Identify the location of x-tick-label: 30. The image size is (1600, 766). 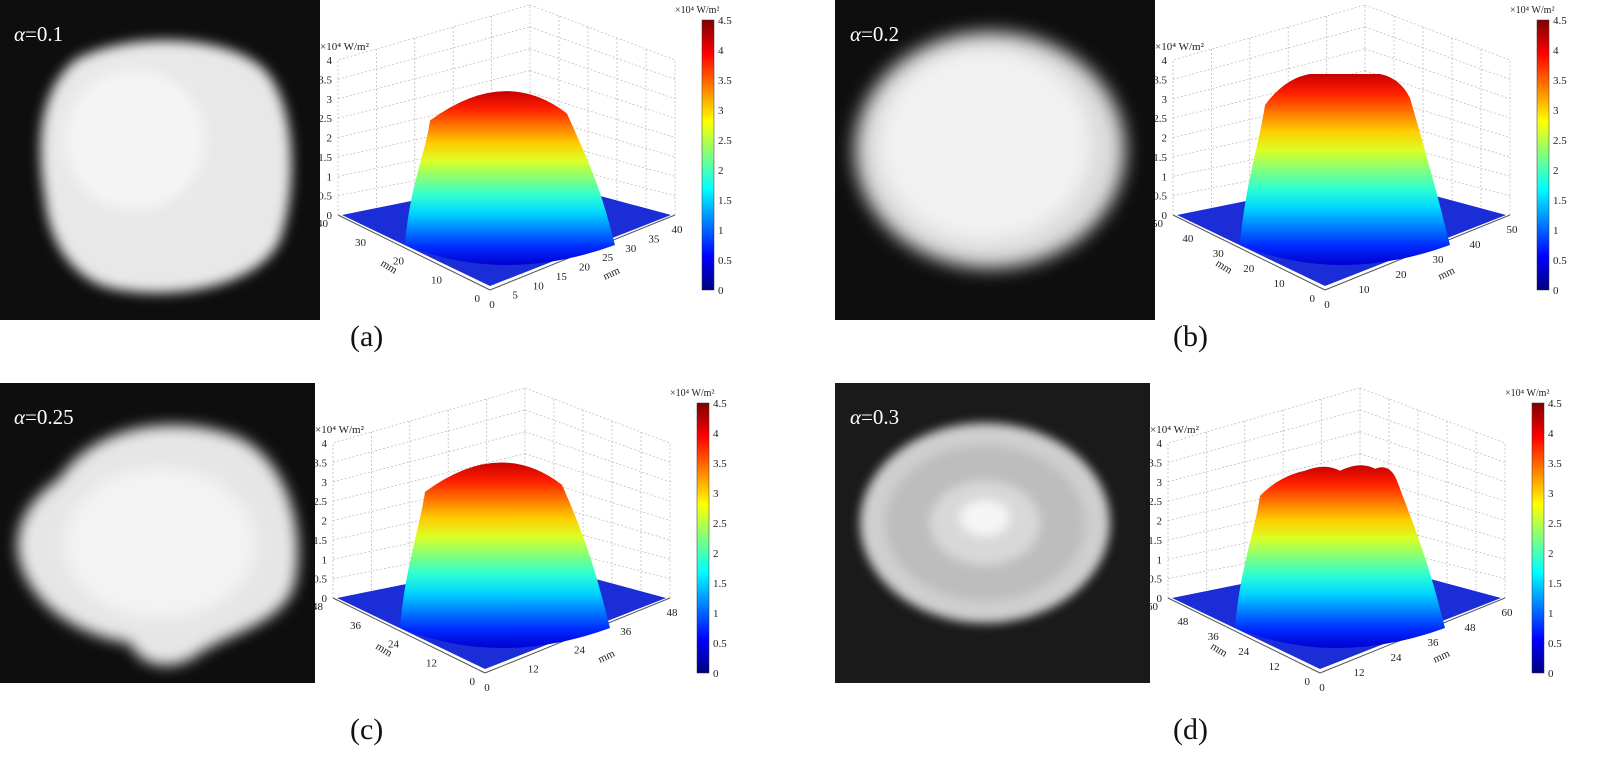
(631, 249).